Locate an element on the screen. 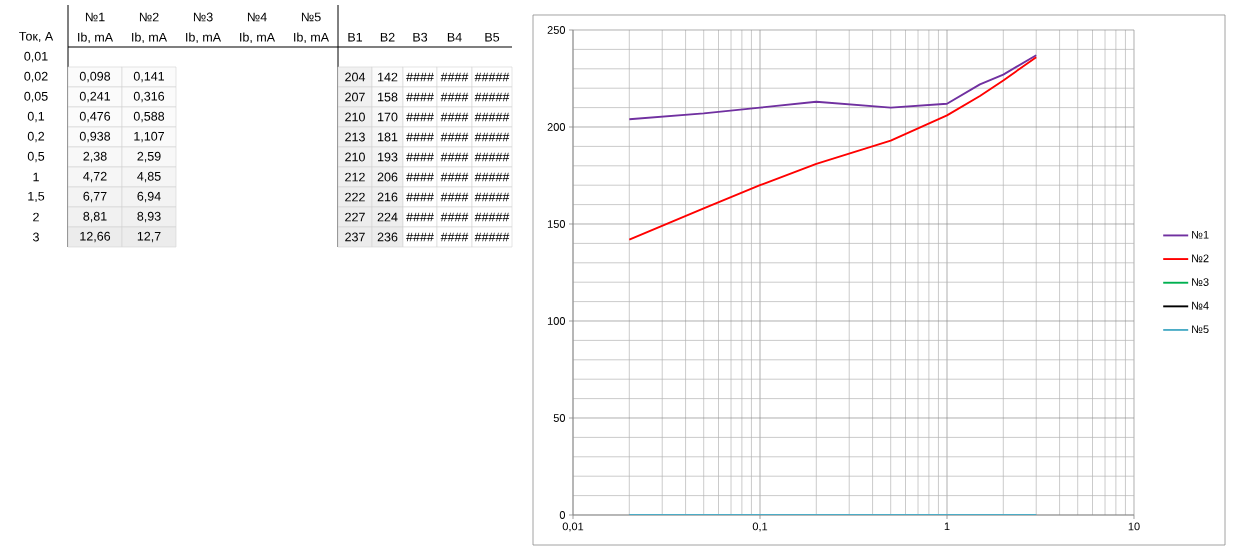  y-tick-label: 100 is located at coordinates (556, 321).